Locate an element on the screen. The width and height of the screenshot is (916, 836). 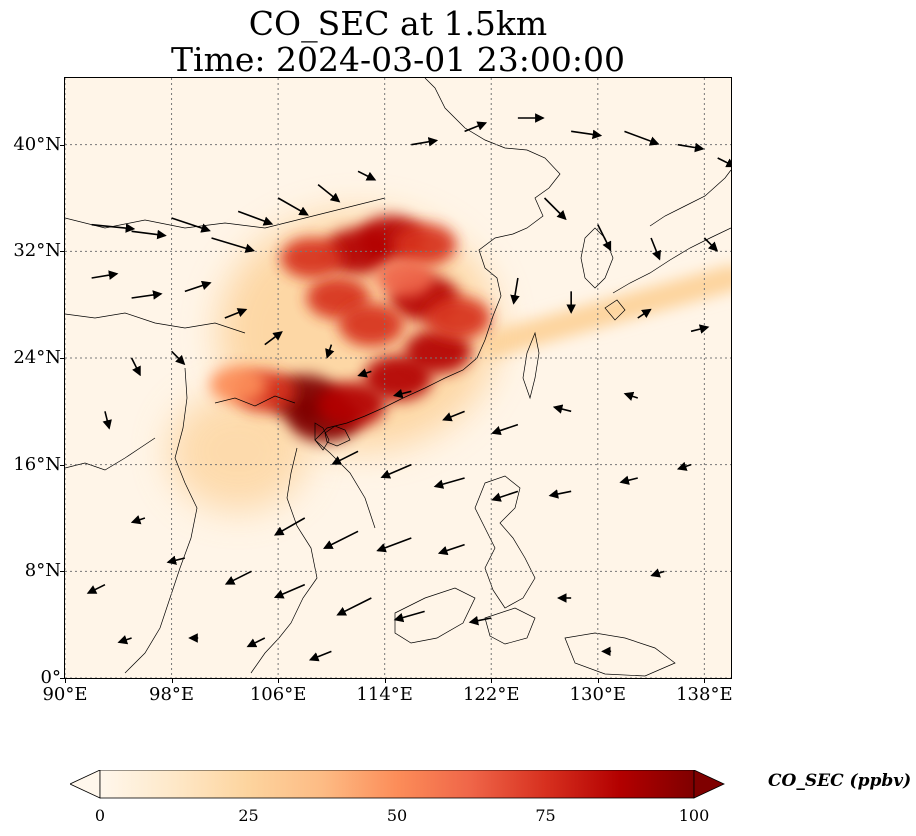
map-time-subtitle: Time: 2024-03-01 23:00:00 is located at coordinates (398, 59).